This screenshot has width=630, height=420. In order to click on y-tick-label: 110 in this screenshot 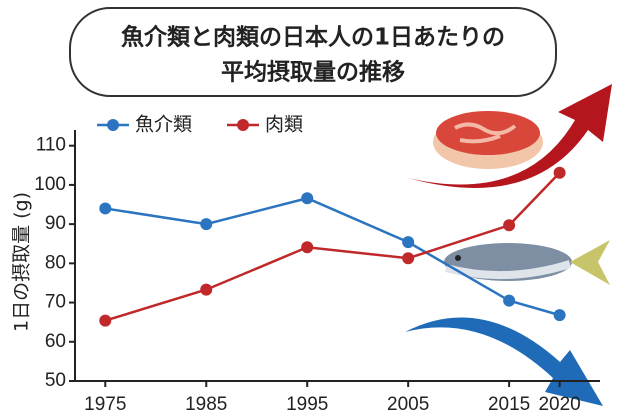, I will do `click(51, 145)`.